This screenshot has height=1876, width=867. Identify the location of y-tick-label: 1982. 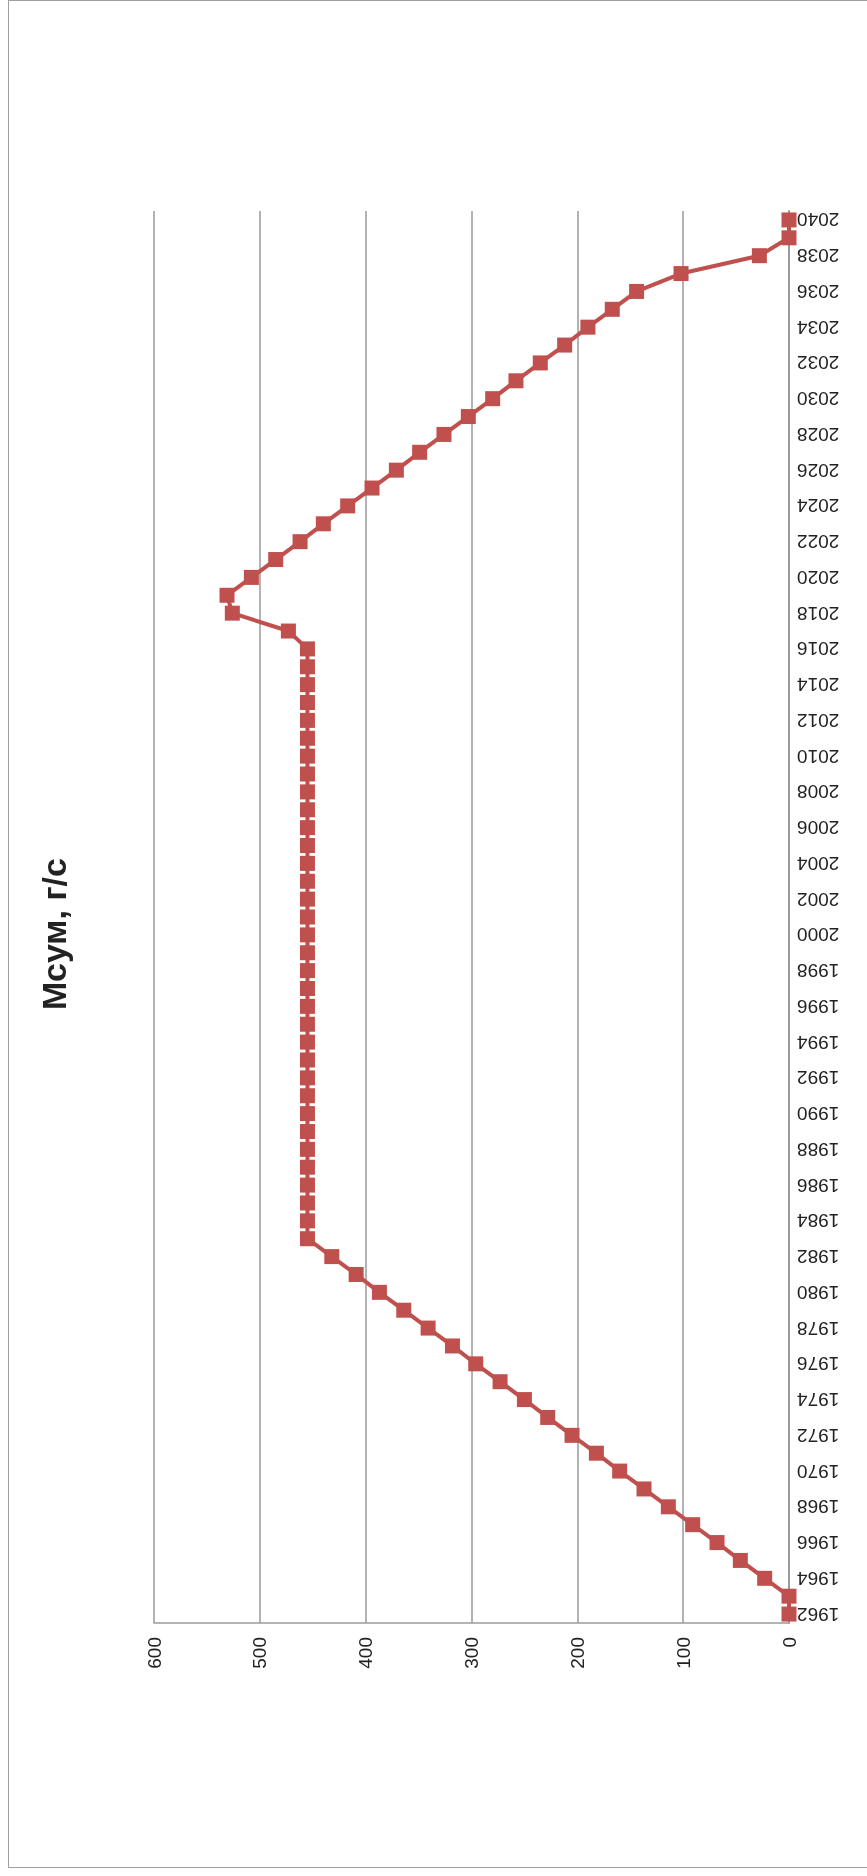
(818, 1257).